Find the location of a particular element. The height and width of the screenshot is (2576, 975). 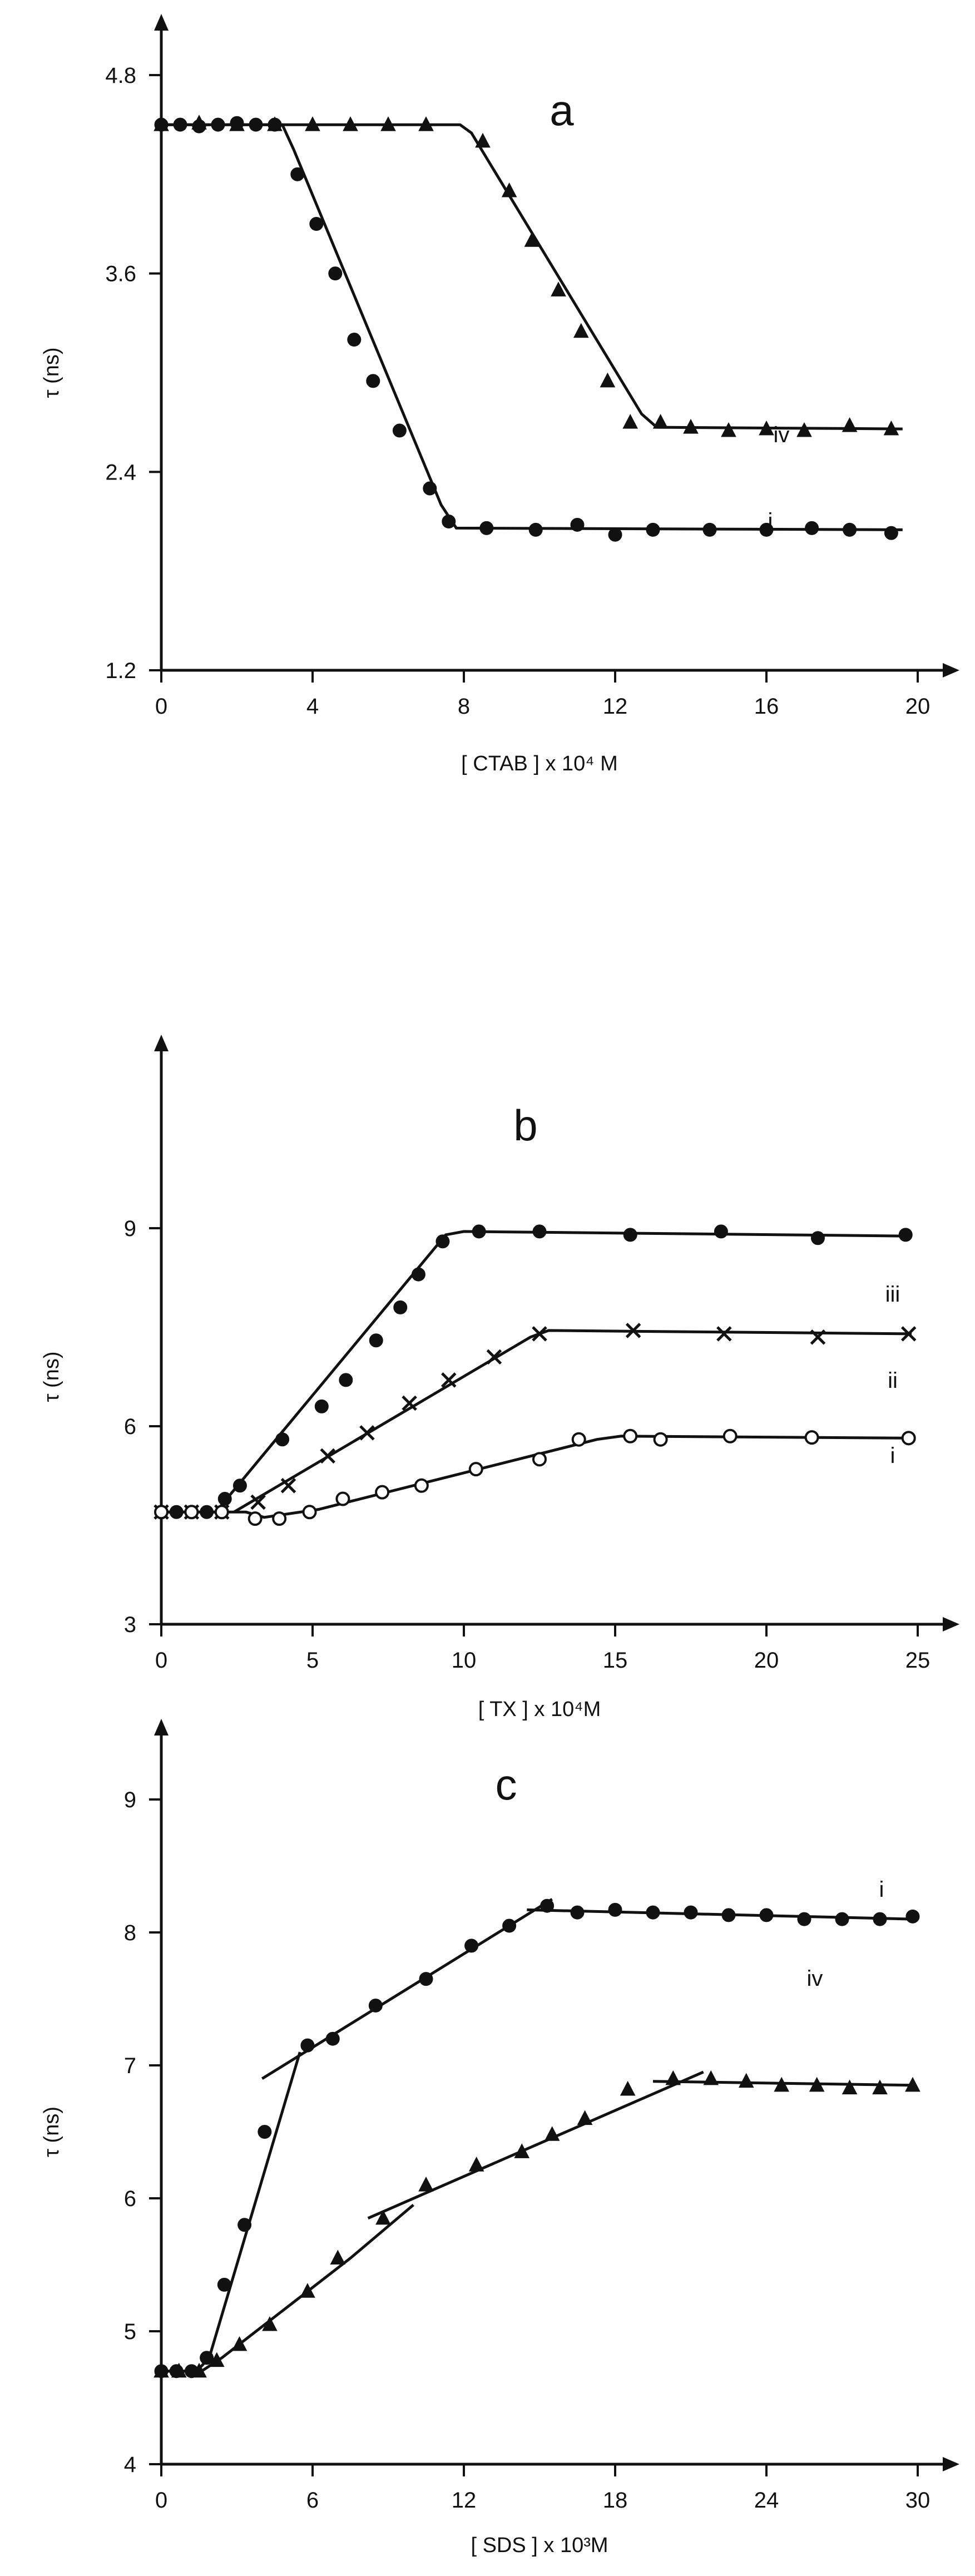

panel-c-x-tick-label: 18 is located at coordinates (615, 2501).